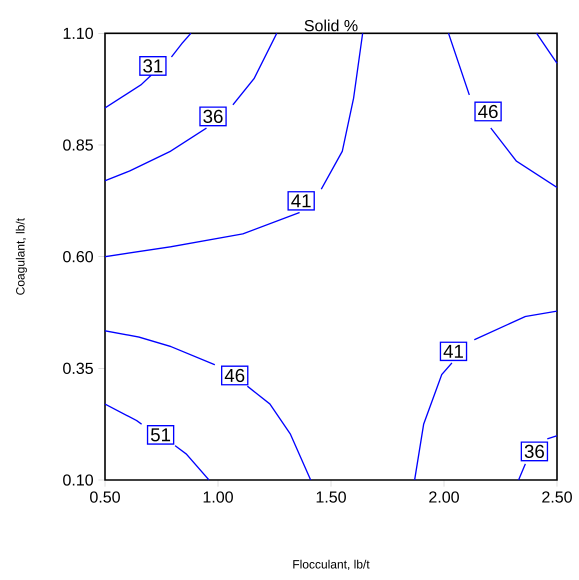 The image size is (579, 580). Describe the element at coordinates (105, 497) in the screenshot. I see `x-tick-label: 0.50` at that location.